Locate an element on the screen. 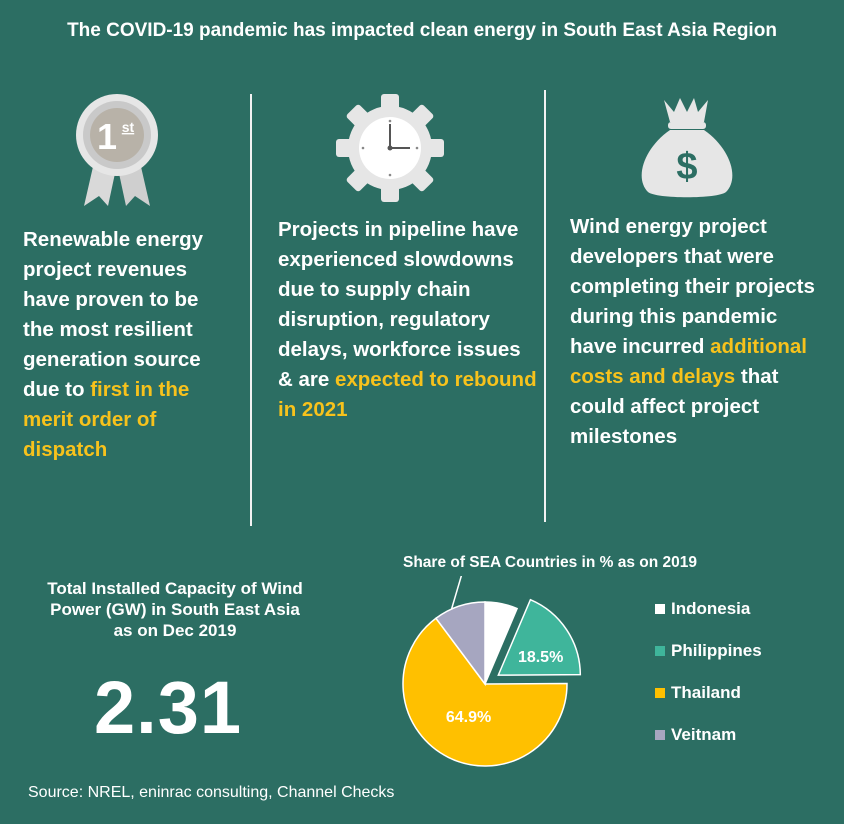  legend-label: Thailand is located at coordinates (706, 692).